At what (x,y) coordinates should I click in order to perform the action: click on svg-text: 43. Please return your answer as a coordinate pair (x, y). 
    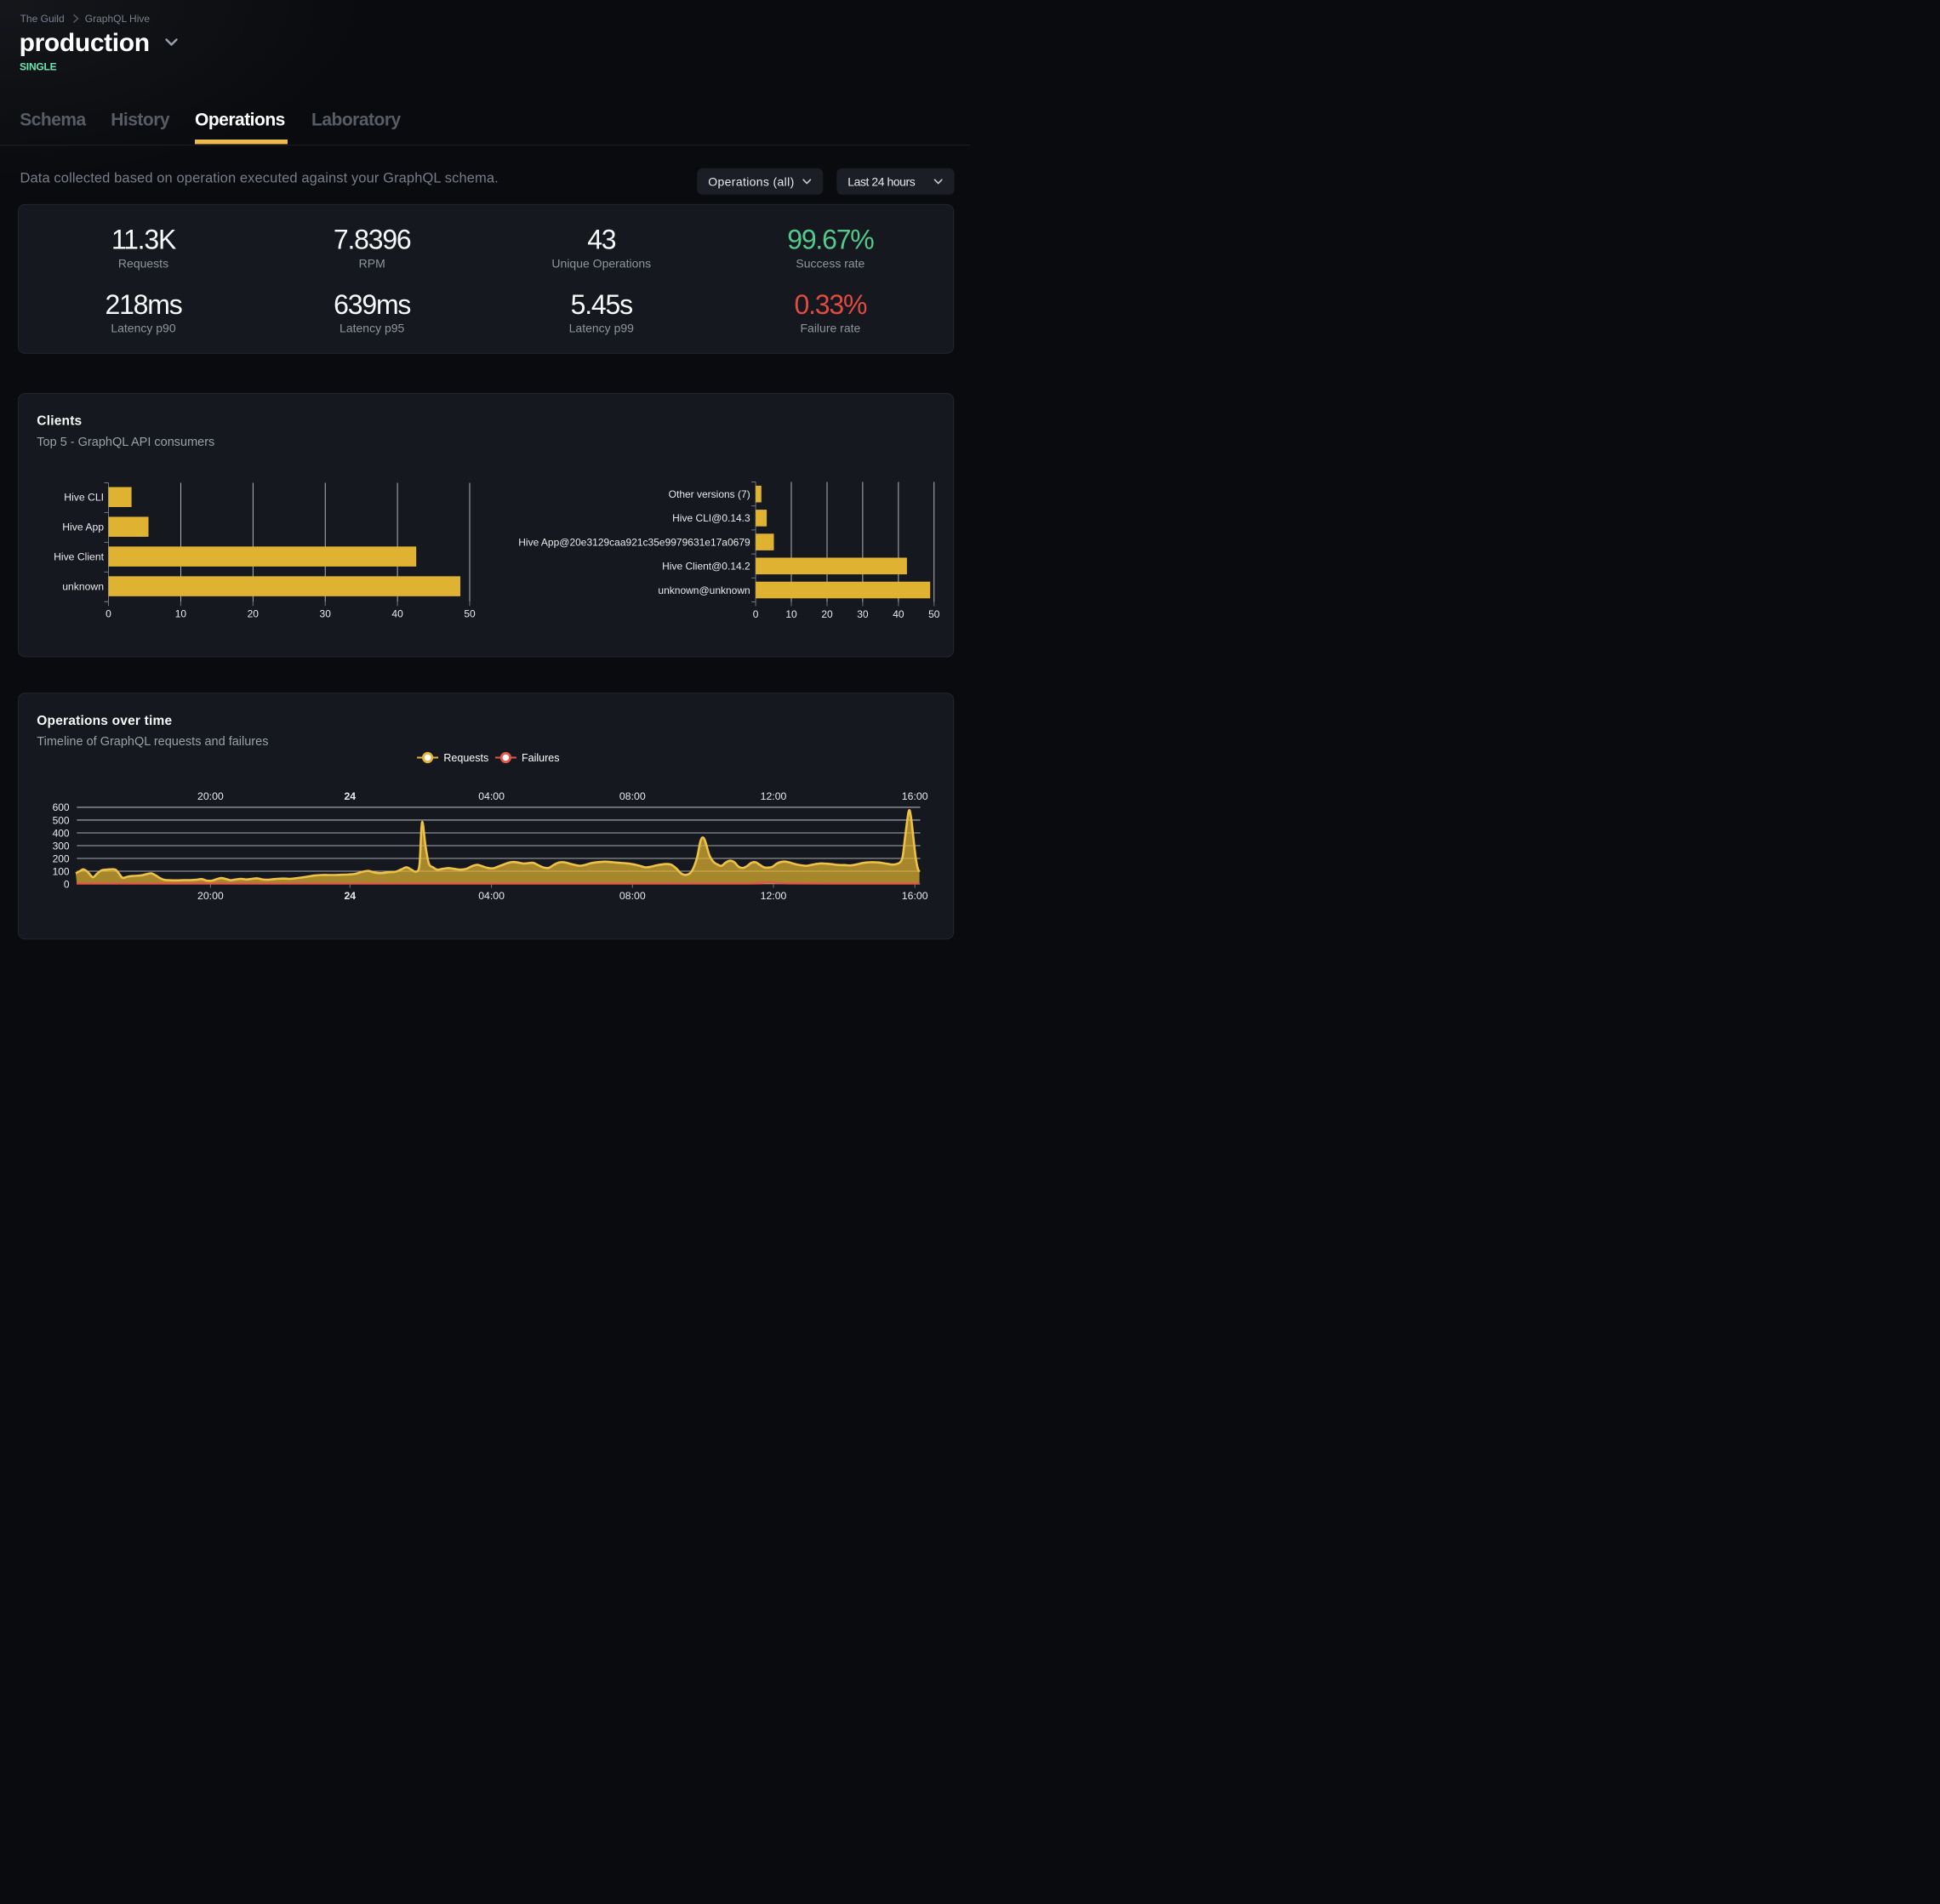
    Looking at the image, I should click on (601, 240).